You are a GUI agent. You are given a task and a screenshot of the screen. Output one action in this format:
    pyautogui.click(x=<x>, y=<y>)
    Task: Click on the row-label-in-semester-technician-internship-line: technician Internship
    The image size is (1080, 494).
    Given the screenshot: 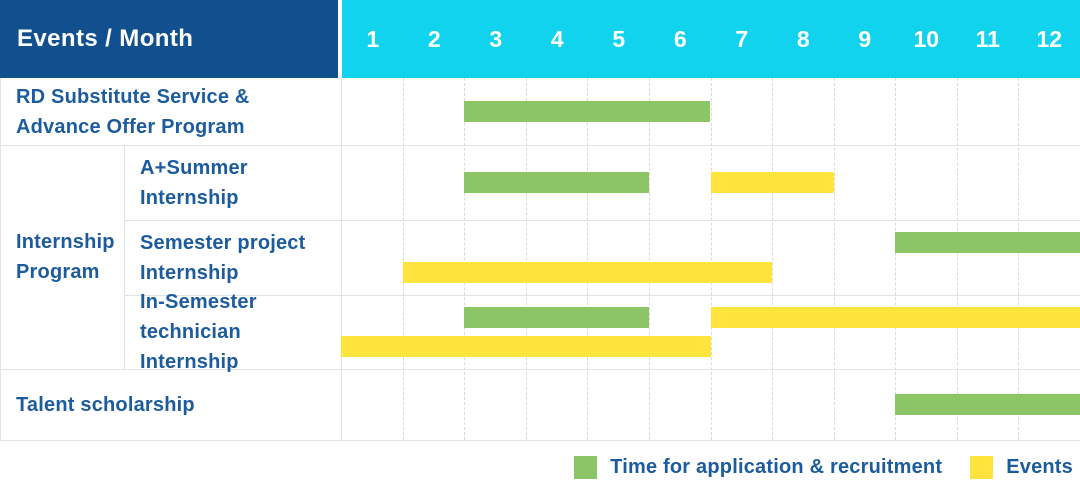 What is the action you would take?
    pyautogui.click(x=190, y=347)
    